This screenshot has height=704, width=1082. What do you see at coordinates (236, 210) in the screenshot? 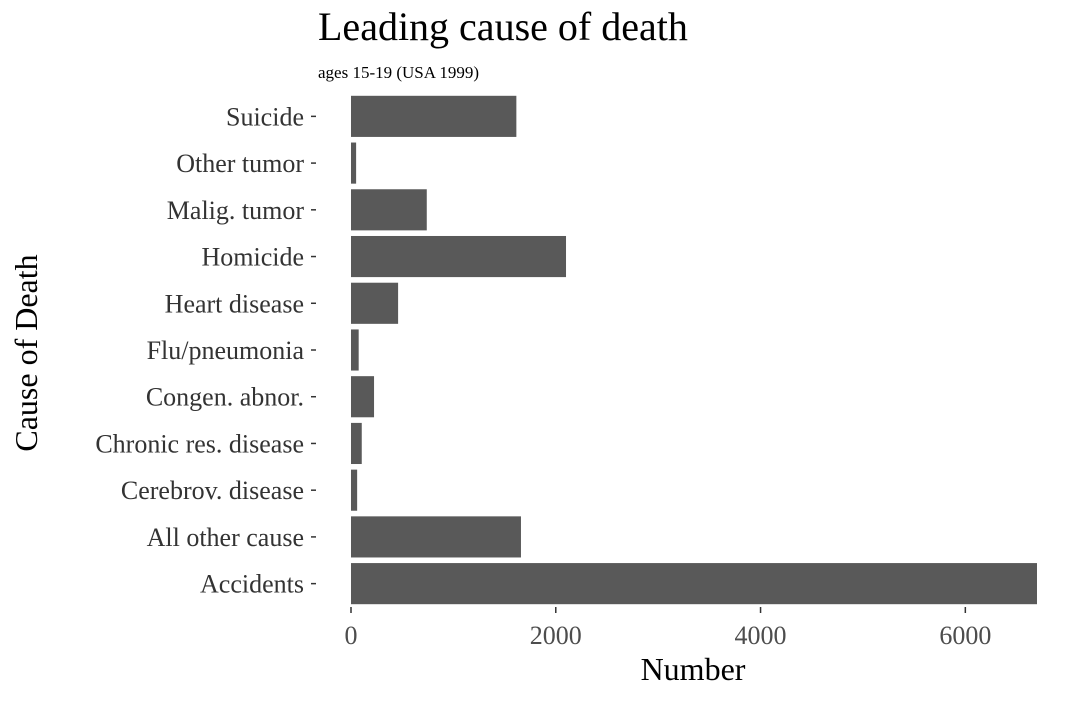
I see `y-tick-label: Malig. tumor` at bounding box center [236, 210].